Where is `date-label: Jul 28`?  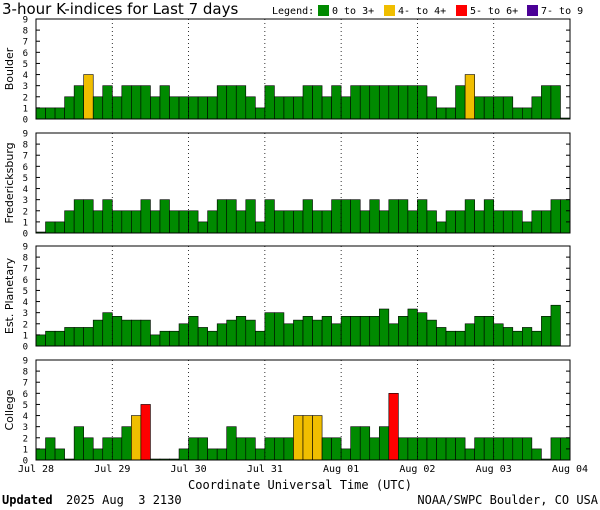 date-label: Jul 28 is located at coordinates (36, 469).